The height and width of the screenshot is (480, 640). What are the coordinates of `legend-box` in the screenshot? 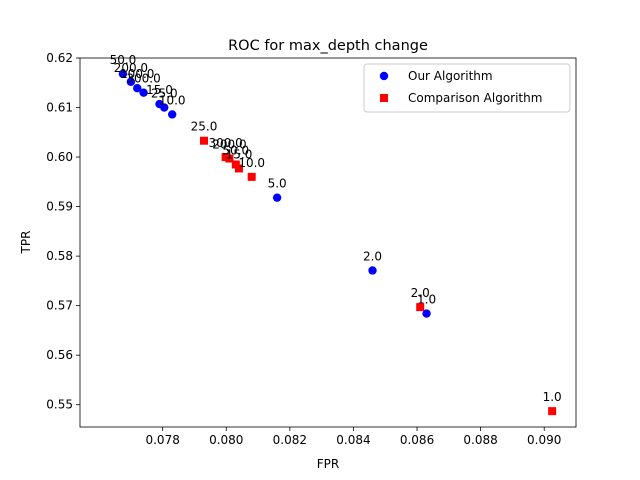 It's located at (467, 88).